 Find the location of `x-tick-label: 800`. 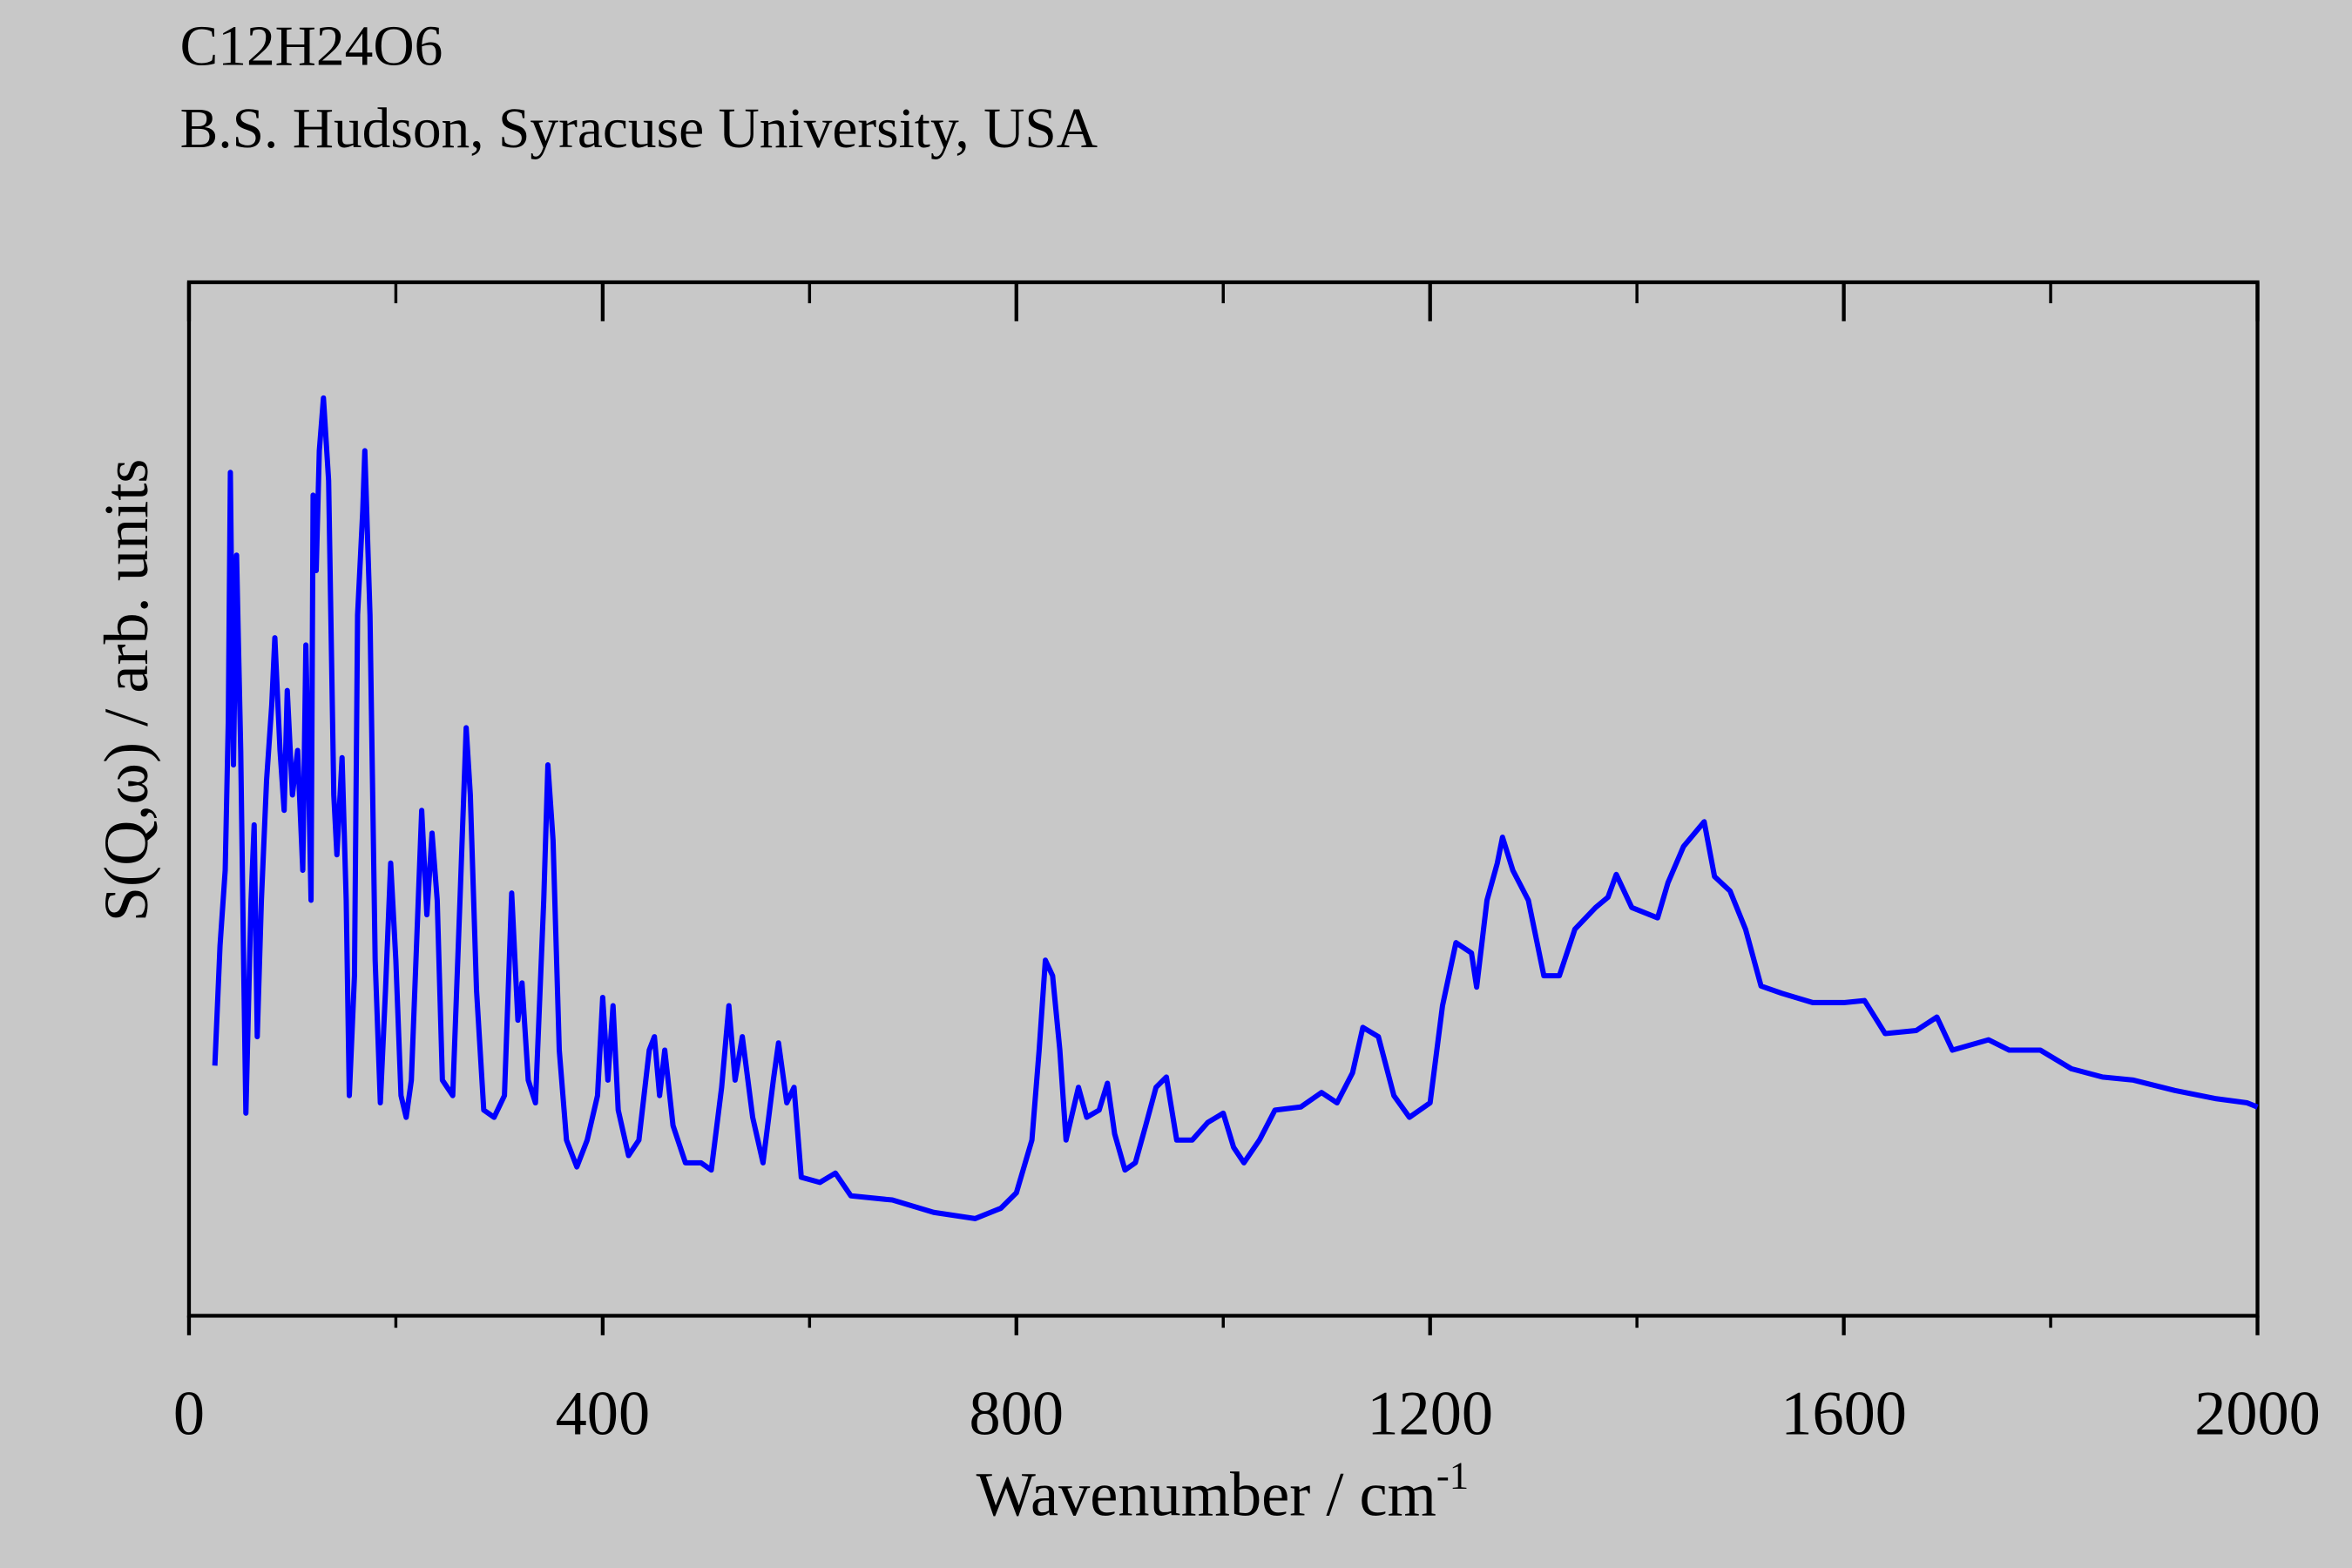

x-tick-label: 800 is located at coordinates (1017, 1413).